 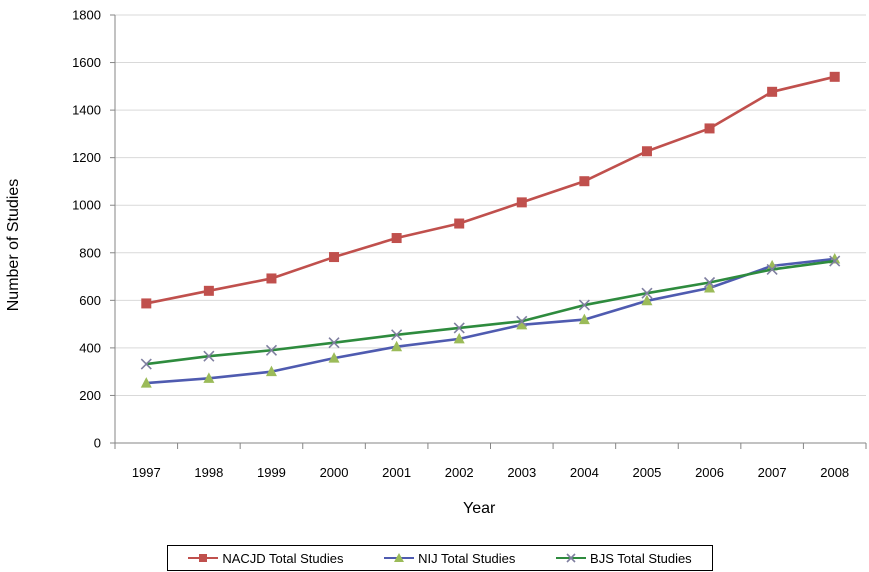 What do you see at coordinates (834, 472) in the screenshot?
I see `x-tick-label: 2008` at bounding box center [834, 472].